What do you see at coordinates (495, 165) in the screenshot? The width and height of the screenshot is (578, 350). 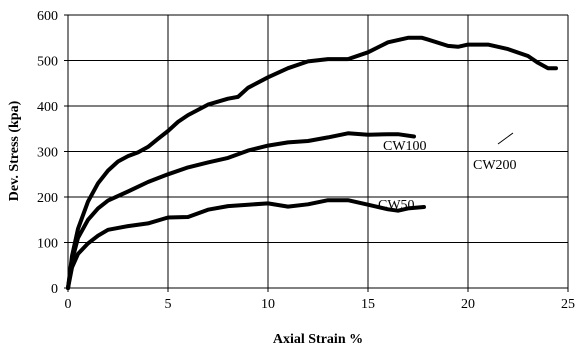 I see `series-label-cw200: CW200` at bounding box center [495, 165].